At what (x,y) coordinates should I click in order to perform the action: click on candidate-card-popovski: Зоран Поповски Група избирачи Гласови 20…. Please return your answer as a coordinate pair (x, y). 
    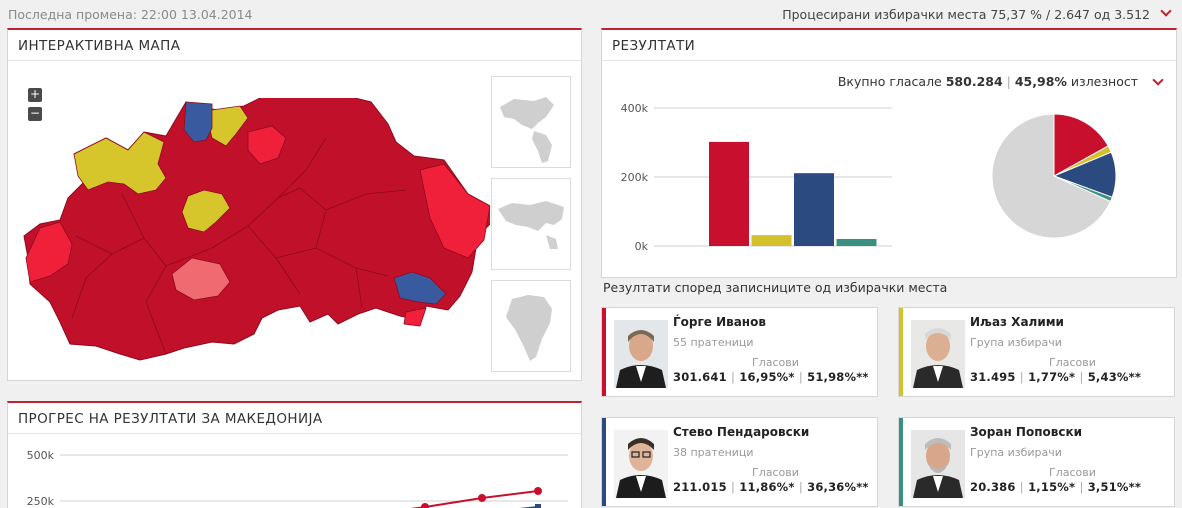
    Looking at the image, I should click on (1036, 462).